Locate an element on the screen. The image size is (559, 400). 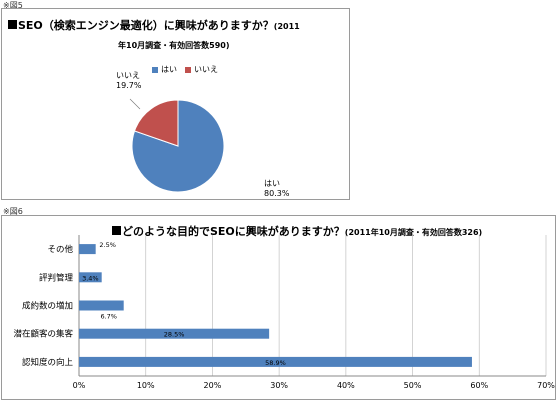
legend-item-yes: はい is located at coordinates (164, 69).